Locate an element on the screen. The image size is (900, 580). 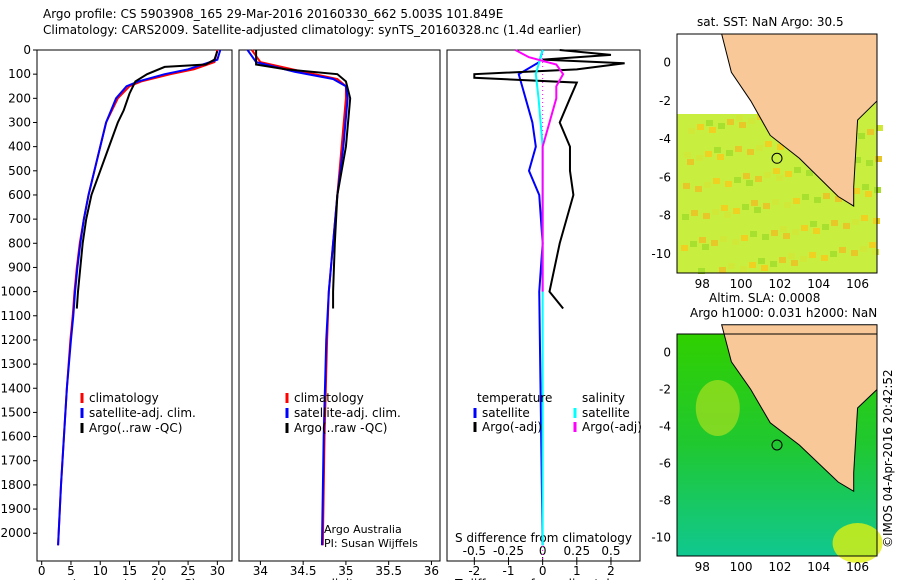
map1-title: sat. SST: NaN Argo: 30.5 is located at coordinates (770, 22).